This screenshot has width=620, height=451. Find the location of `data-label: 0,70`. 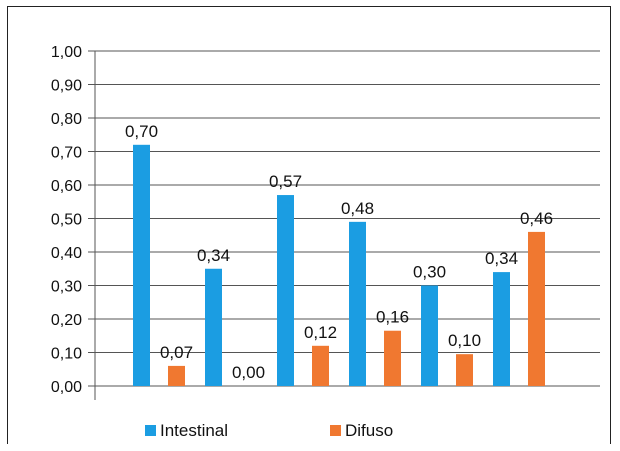

data-label: 0,70 is located at coordinates (141, 131).